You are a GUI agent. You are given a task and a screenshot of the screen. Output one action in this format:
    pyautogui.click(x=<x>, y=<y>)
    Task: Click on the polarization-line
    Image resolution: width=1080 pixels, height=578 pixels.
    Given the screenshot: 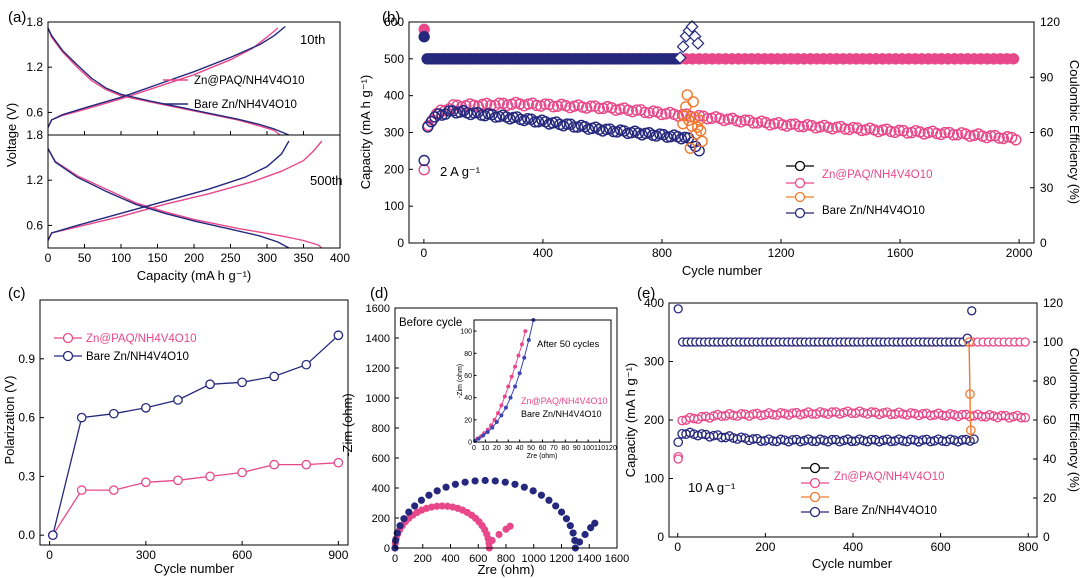 What is the action you would take?
    pyautogui.click(x=195, y=435)
    